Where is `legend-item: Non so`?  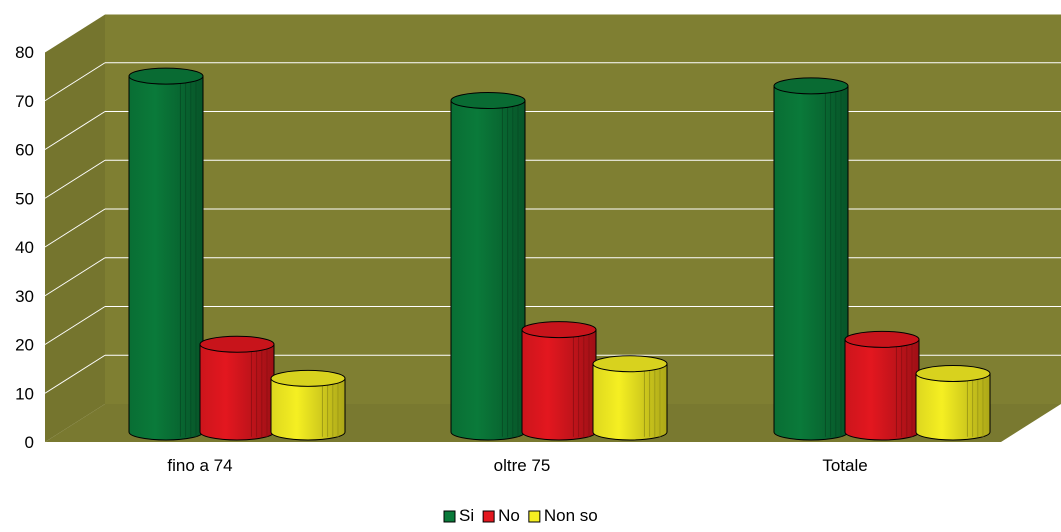
legend-item: Non so is located at coordinates (563, 515).